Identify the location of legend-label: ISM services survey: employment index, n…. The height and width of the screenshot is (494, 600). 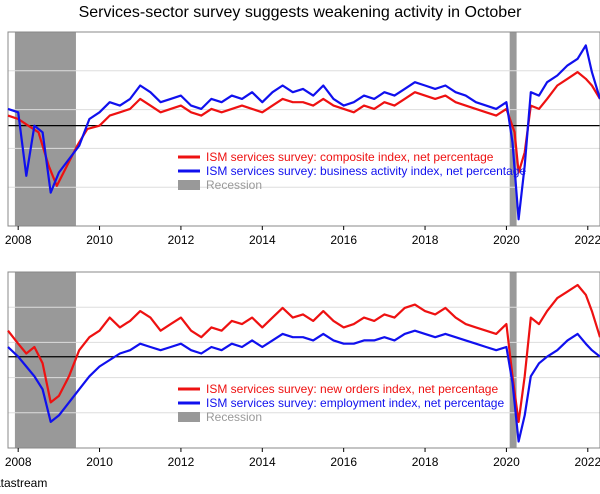
(355, 403).